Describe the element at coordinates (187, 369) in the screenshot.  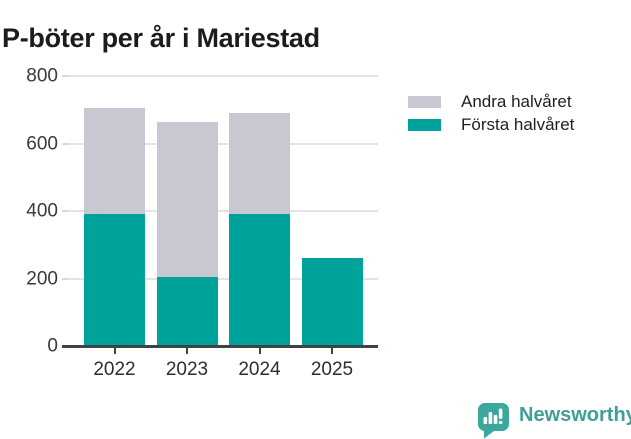
I see `x-tick-label-2023: 2023` at that location.